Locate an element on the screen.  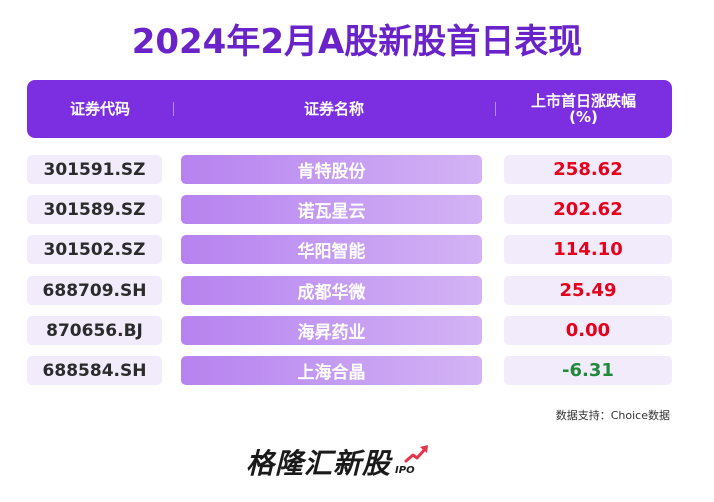
data-source: 数据支持：Choice数据 is located at coordinates (612, 415).